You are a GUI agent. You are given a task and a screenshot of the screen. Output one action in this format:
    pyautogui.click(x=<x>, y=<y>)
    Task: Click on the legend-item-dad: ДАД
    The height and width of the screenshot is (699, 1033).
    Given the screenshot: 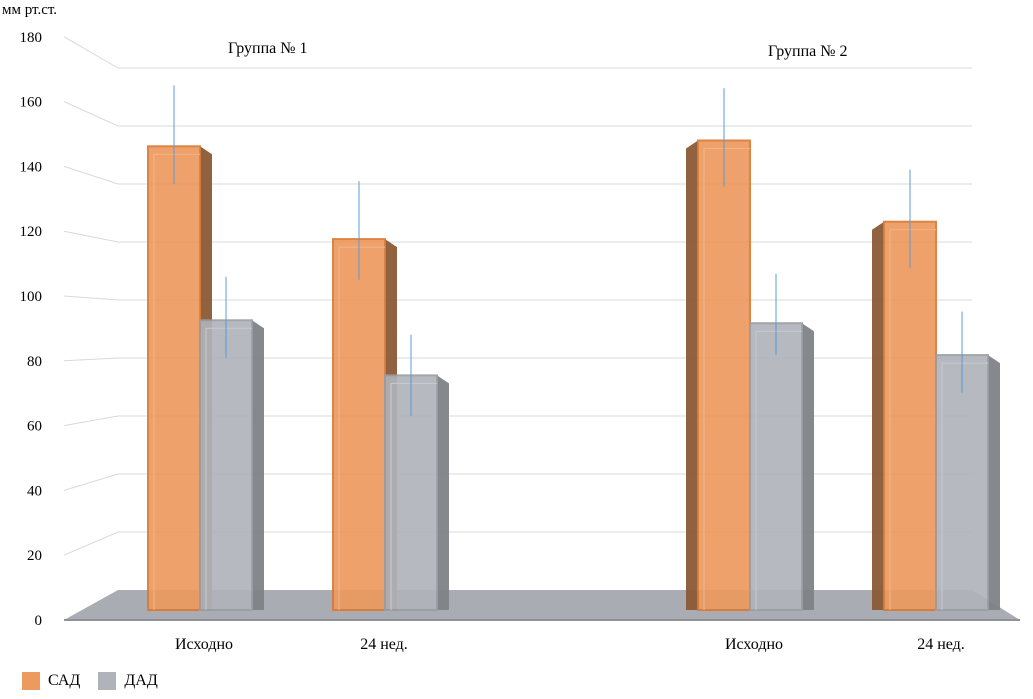 What is the action you would take?
    pyautogui.click(x=128, y=681)
    